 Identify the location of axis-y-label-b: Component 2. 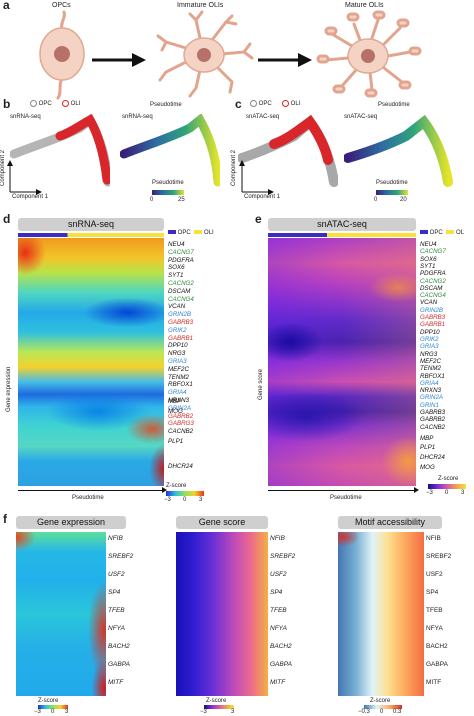
(3, 167).